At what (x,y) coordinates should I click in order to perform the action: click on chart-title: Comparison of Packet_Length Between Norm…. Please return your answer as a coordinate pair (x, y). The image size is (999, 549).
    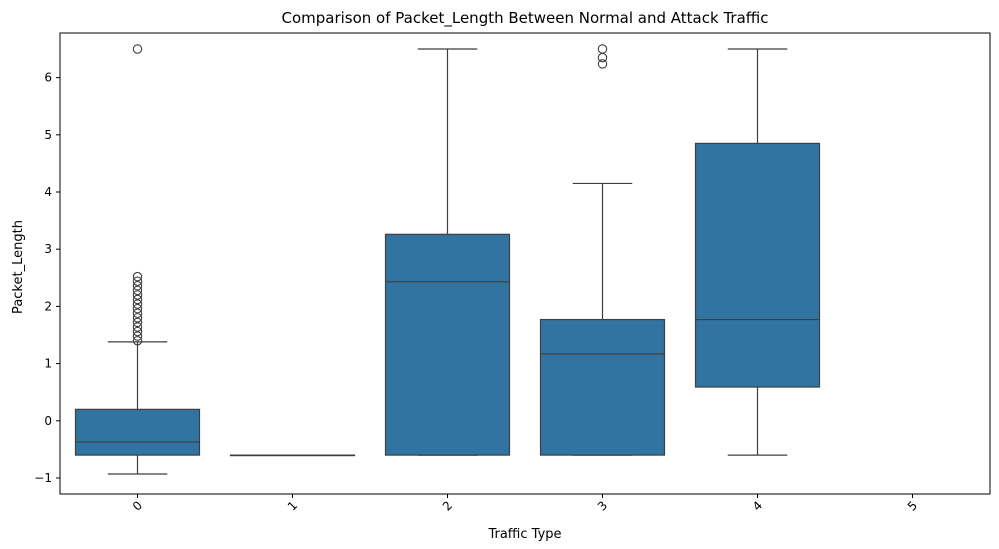
    Looking at the image, I should click on (524, 18).